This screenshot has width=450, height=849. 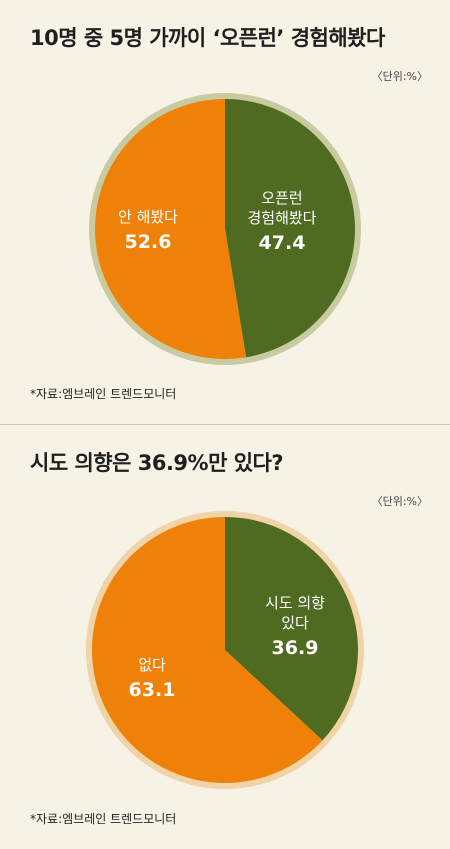 I want to click on section-divider, so click(x=225, y=424).